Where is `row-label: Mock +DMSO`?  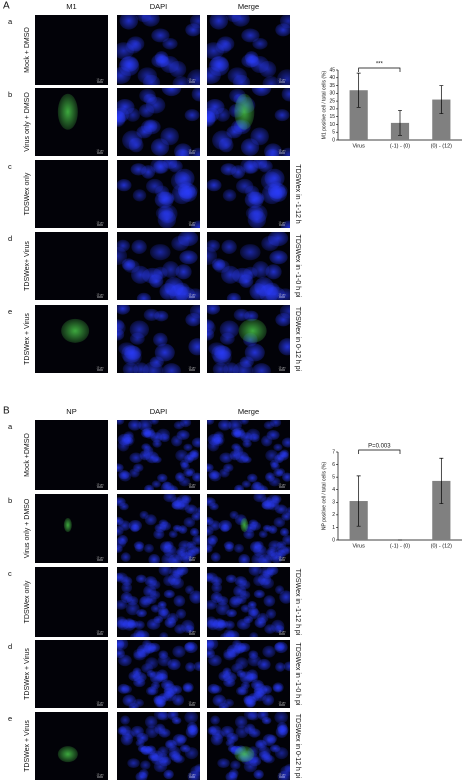
row-label: Mock +DMSO is located at coordinates (27, 455).